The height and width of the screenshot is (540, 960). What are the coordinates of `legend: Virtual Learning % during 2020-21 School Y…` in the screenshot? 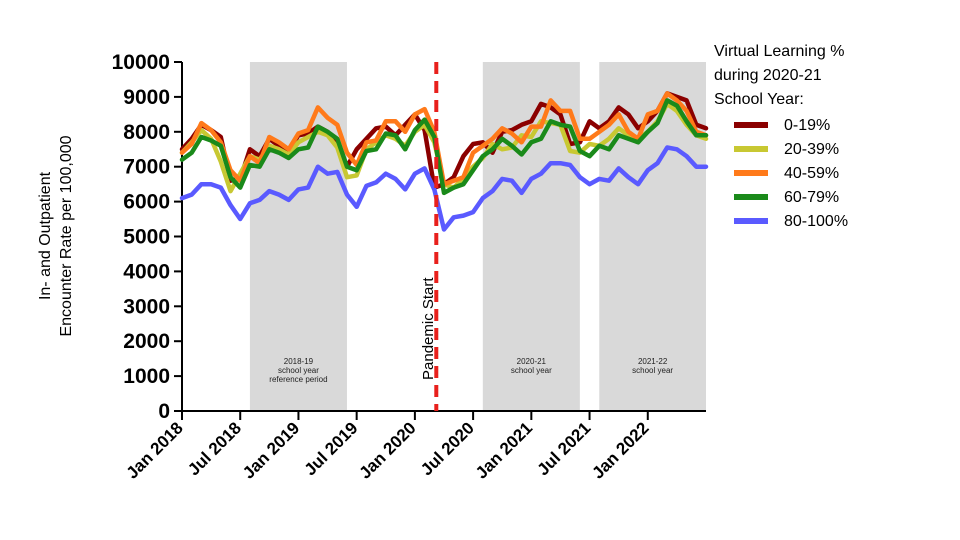 It's located at (781, 136).